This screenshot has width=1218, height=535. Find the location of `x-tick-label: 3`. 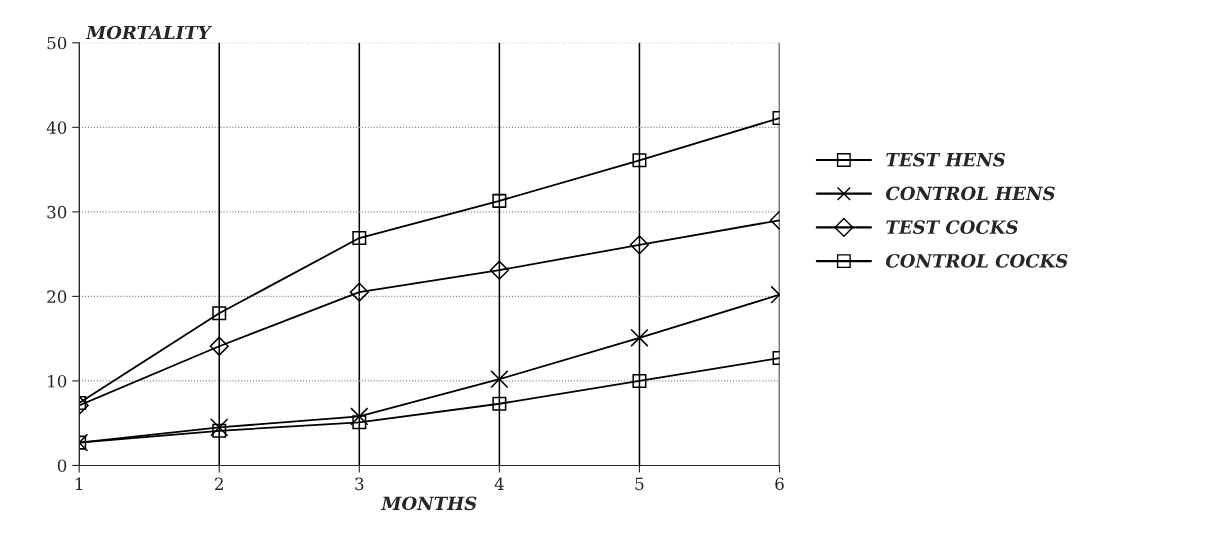

x-tick-label: 3 is located at coordinates (359, 484).